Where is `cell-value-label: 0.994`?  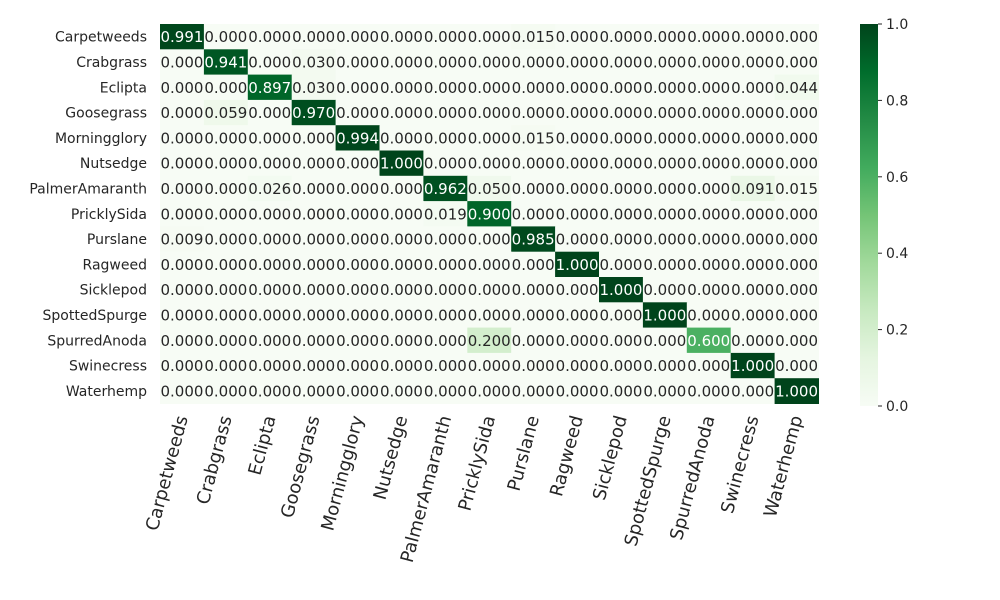 cell-value-label: 0.994 is located at coordinates (357, 138).